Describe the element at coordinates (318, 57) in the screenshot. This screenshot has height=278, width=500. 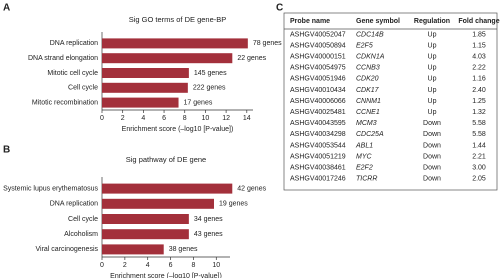
I see `table-cell: ASHGV40000151` at that location.